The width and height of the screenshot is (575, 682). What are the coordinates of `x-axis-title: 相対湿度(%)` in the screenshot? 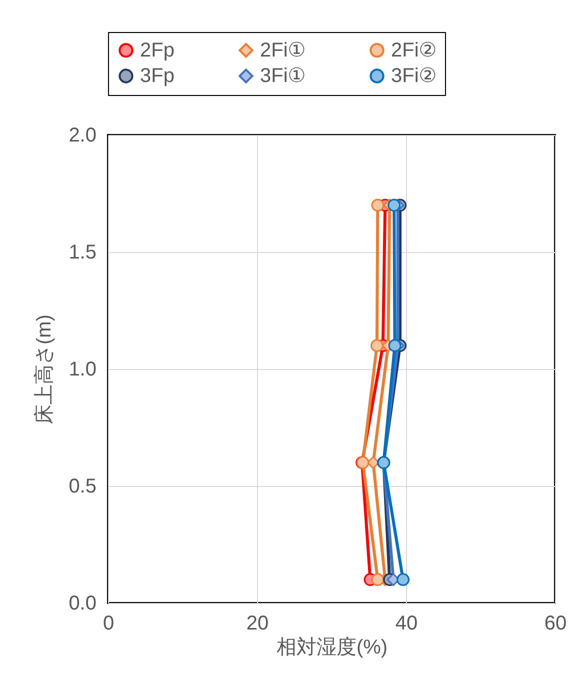 It's located at (332, 647).